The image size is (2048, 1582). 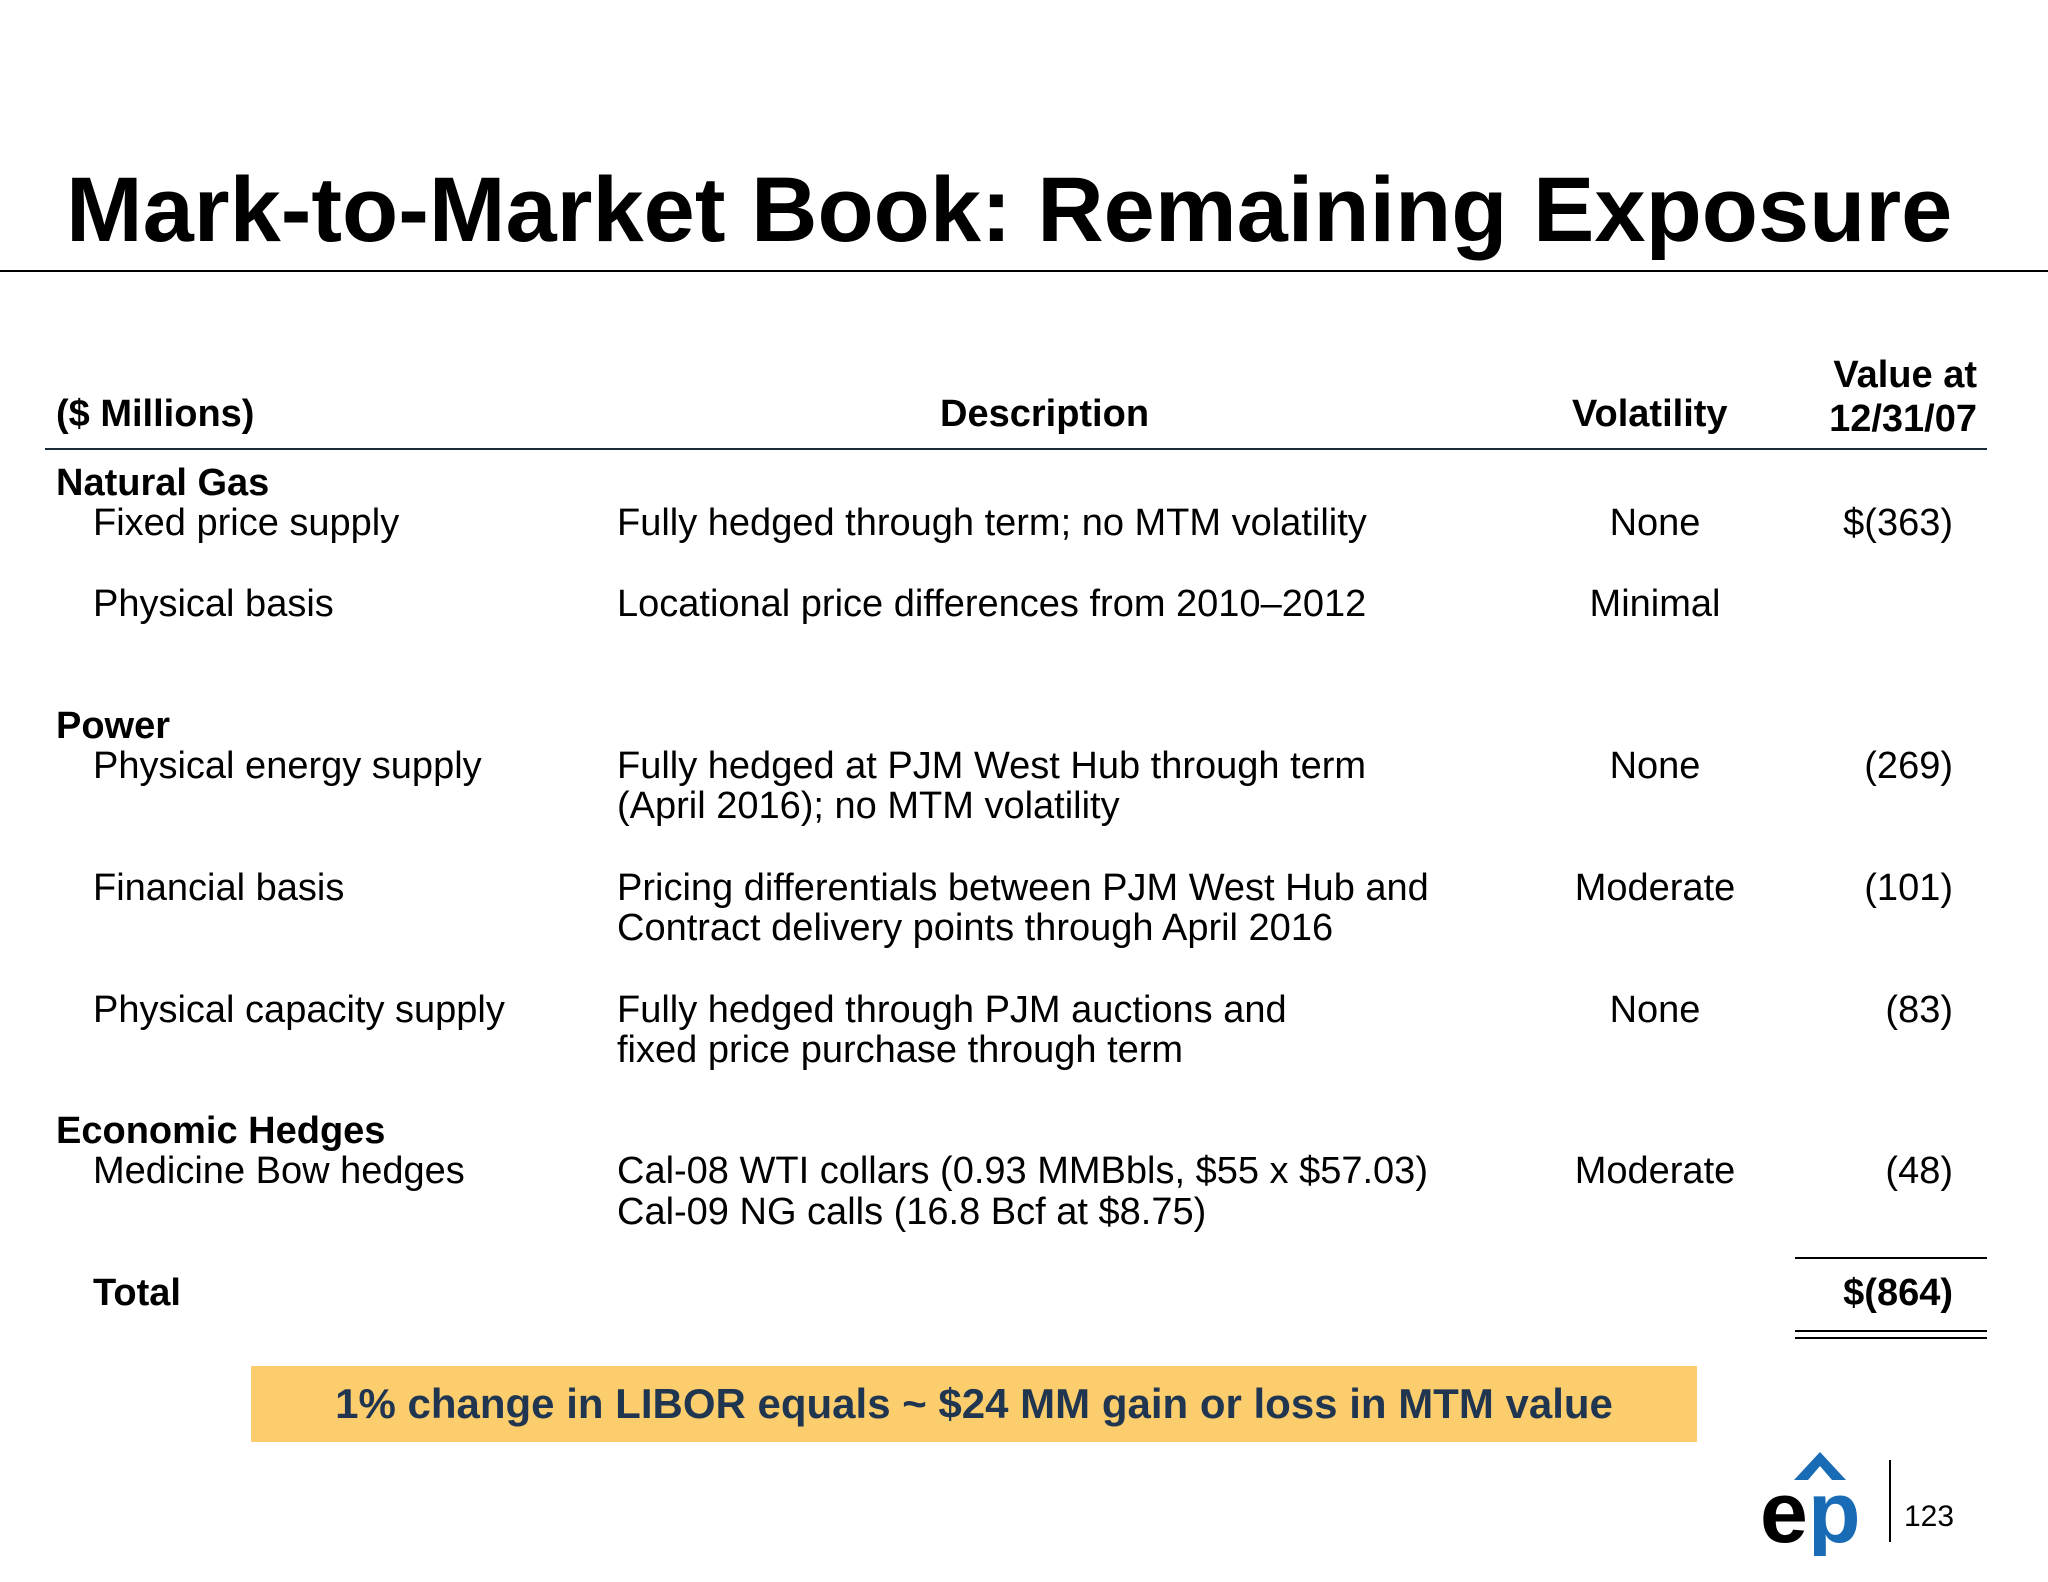 What do you see at coordinates (1898, 523) in the screenshot?
I see `row-value: $(363)` at bounding box center [1898, 523].